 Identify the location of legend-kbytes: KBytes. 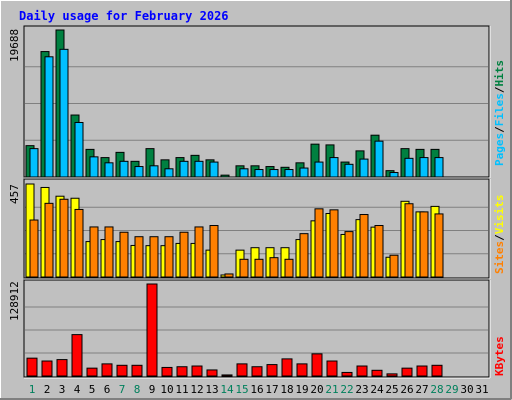
(499, 356).